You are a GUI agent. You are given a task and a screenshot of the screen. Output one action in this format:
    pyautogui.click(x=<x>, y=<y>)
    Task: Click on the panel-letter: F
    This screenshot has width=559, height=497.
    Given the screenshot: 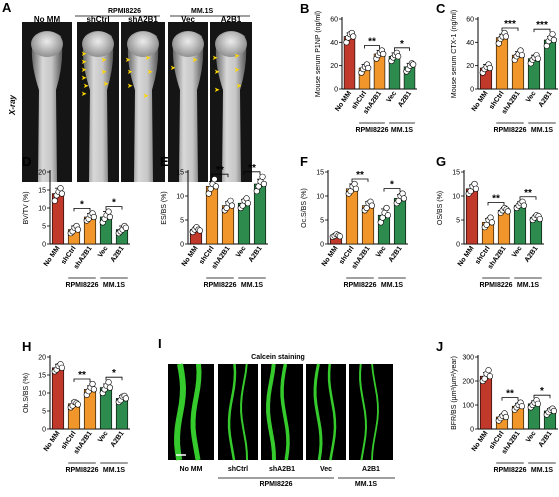 What is the action you would take?
    pyautogui.click(x=304, y=161)
    